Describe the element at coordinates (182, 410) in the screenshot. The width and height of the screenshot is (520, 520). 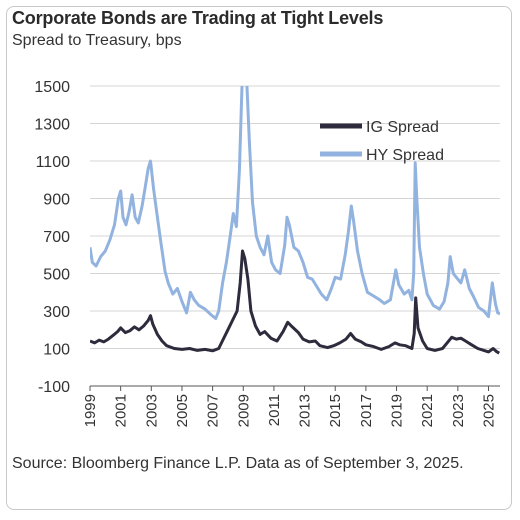
I see `x-tick-label: 2005` at that location.